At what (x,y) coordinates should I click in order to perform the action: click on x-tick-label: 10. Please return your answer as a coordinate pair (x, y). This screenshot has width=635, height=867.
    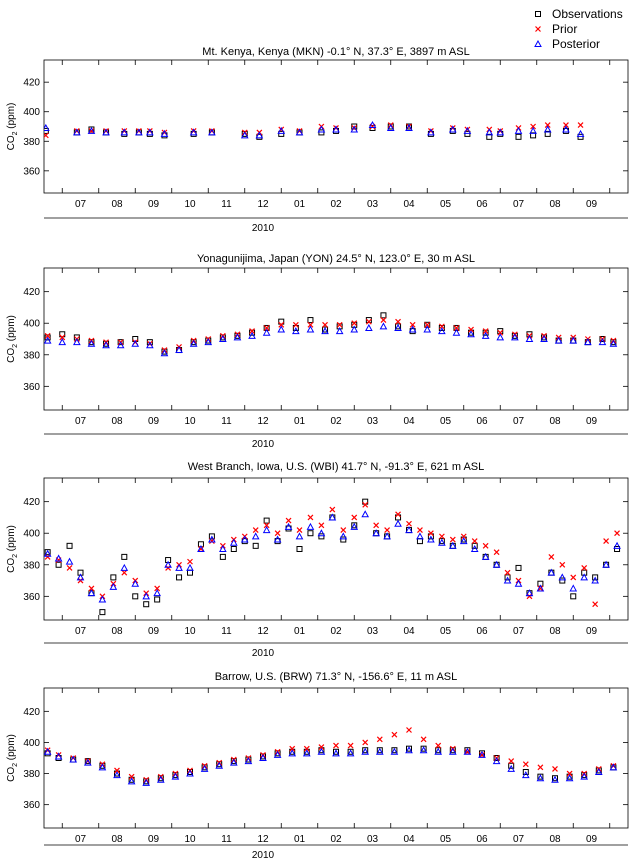
    Looking at the image, I should click on (190, 204).